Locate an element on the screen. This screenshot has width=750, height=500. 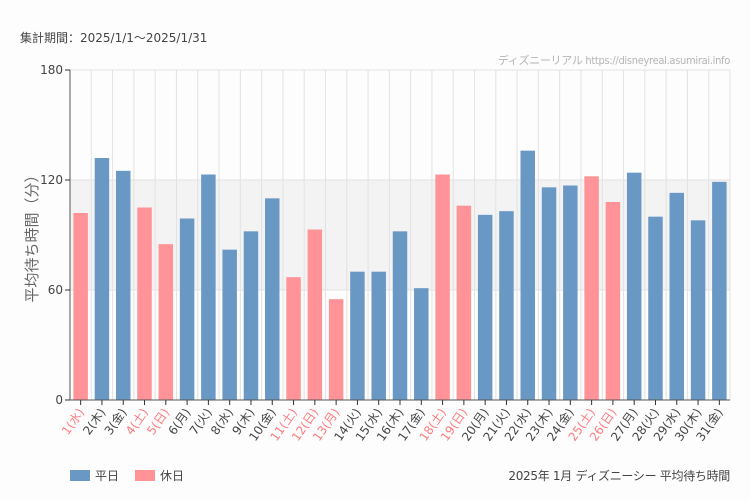
legend-swatch-weekday is located at coordinates (80, 475).